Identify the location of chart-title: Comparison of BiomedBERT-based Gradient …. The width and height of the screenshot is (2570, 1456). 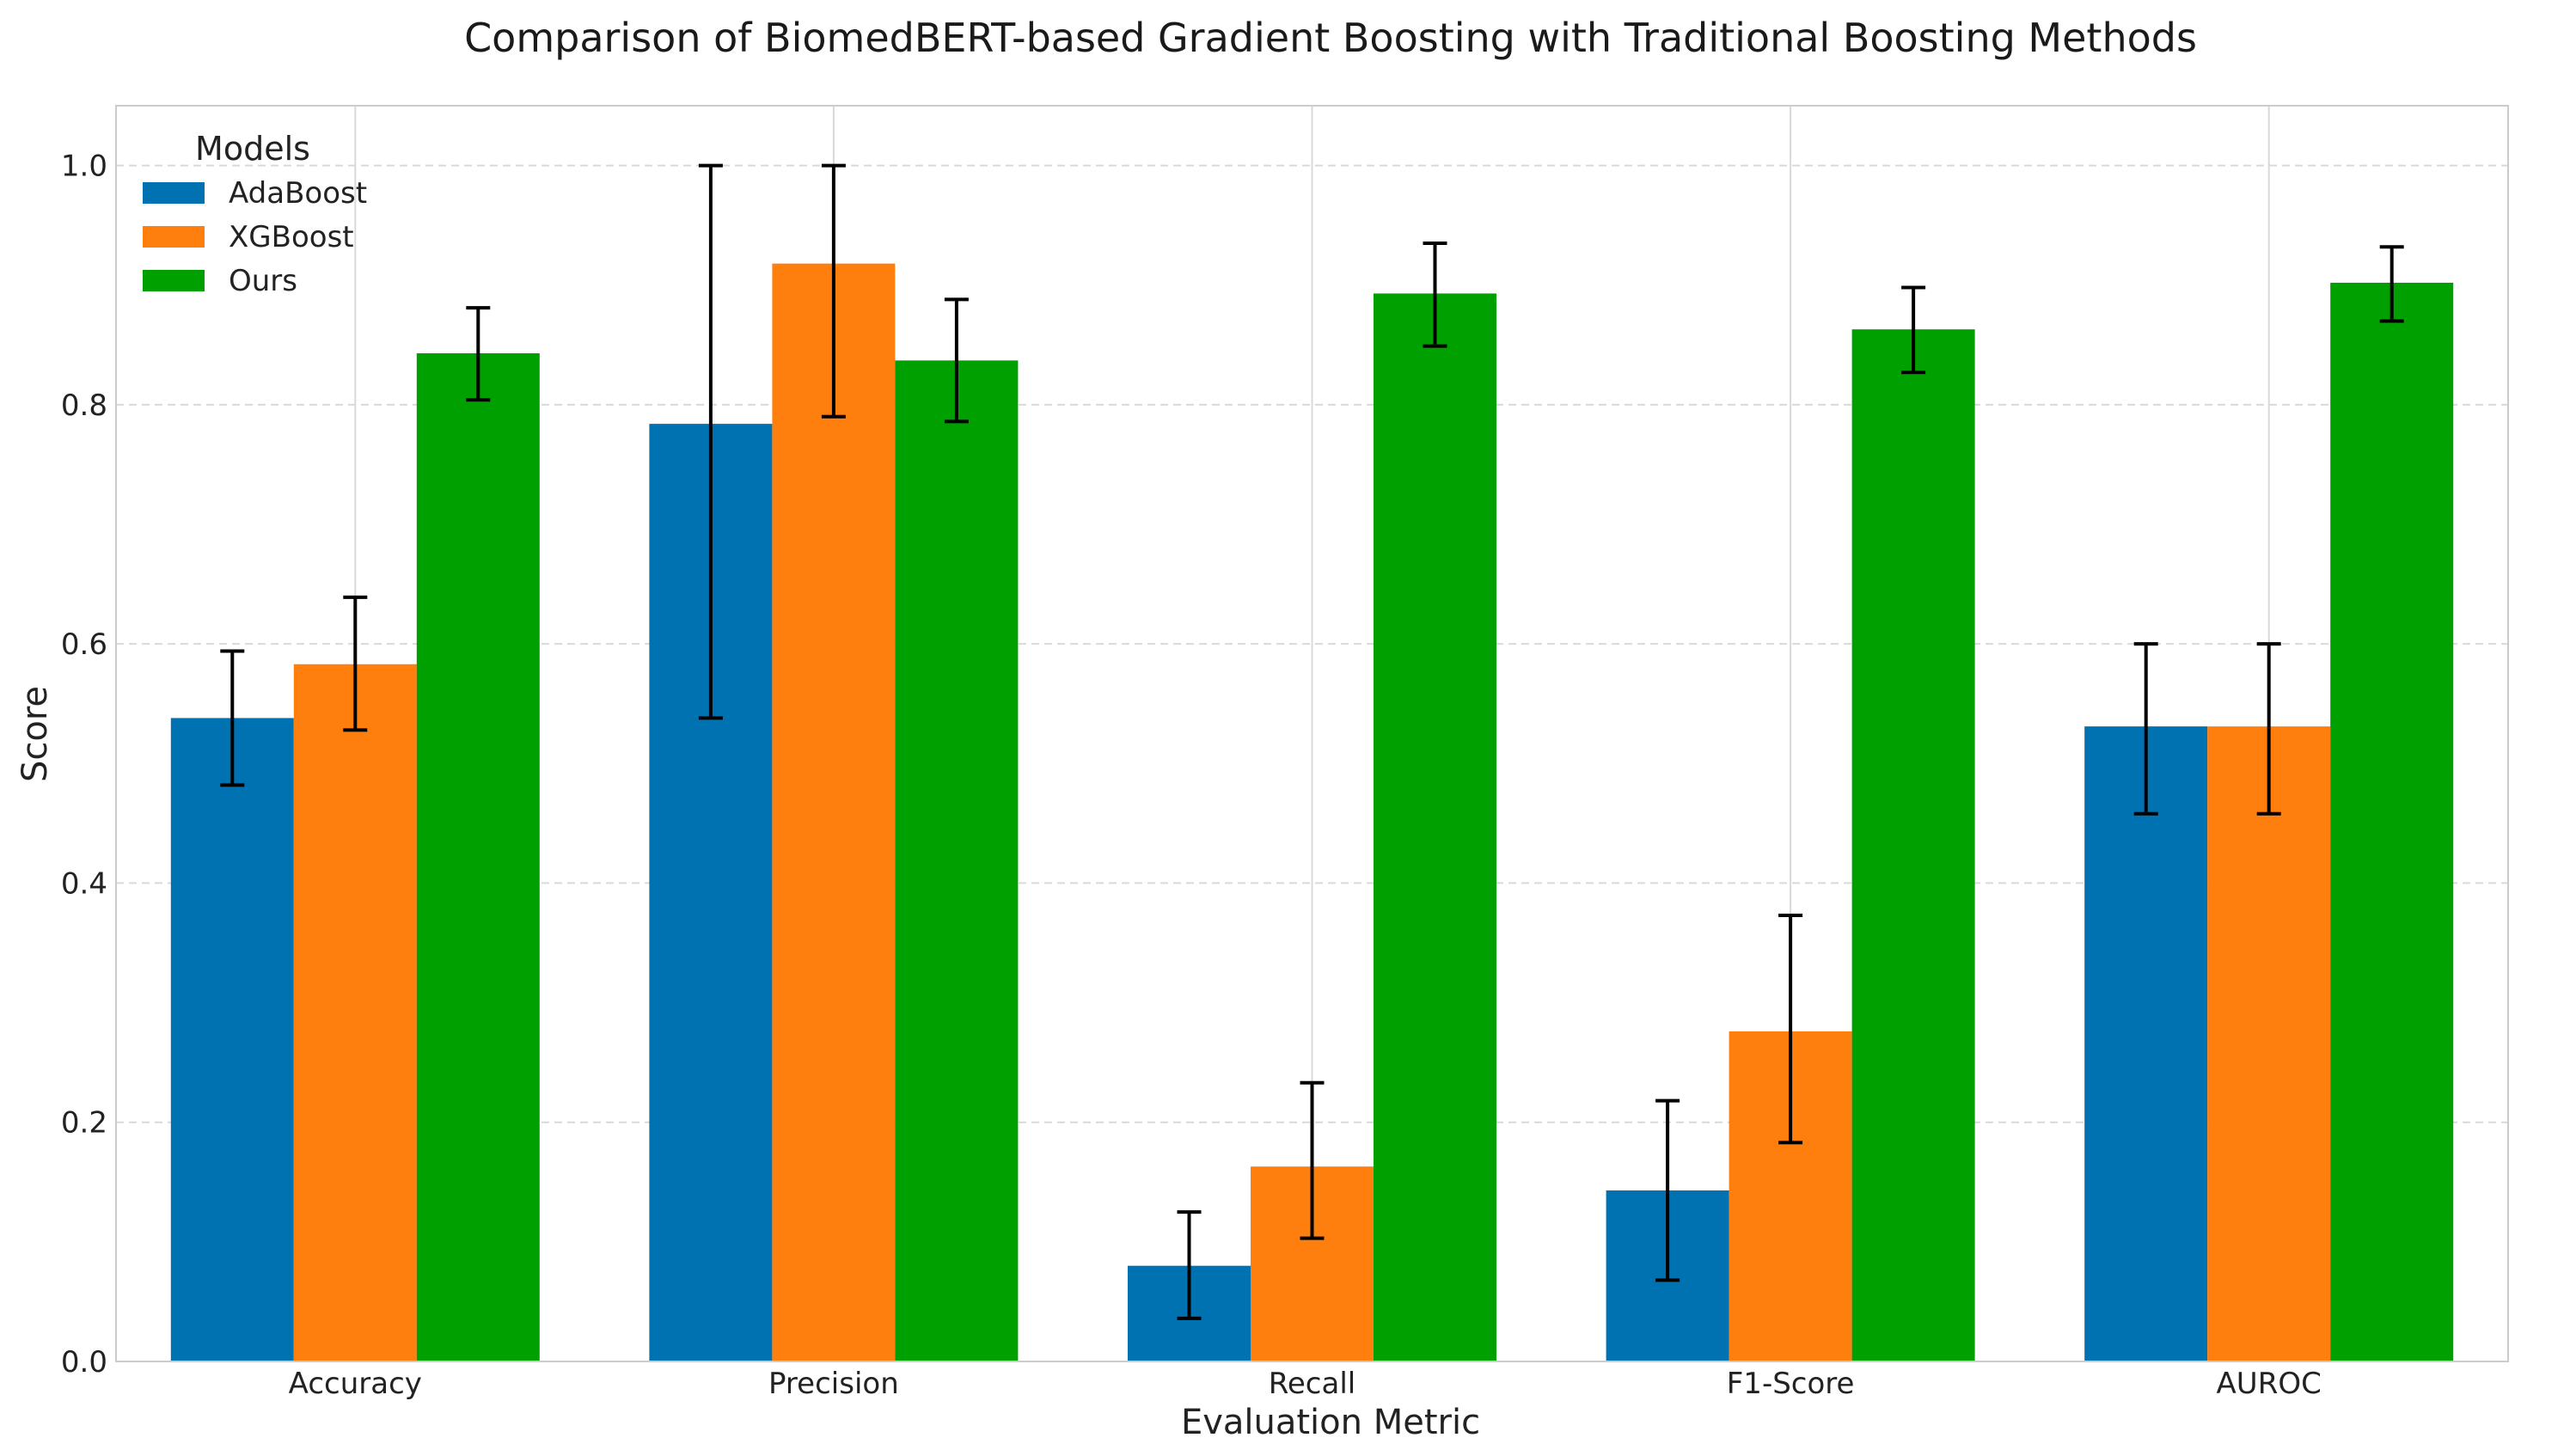
(1331, 38).